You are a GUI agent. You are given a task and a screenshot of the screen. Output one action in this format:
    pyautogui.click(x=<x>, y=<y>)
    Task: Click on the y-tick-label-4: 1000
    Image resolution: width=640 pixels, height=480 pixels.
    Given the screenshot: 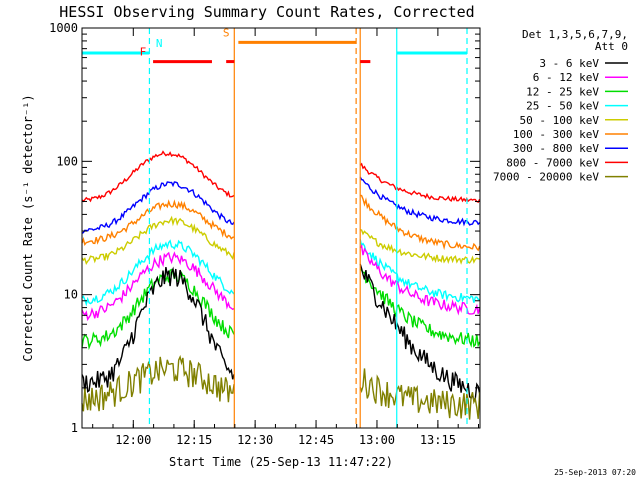 What is the action you would take?
    pyautogui.click(x=63, y=28)
    